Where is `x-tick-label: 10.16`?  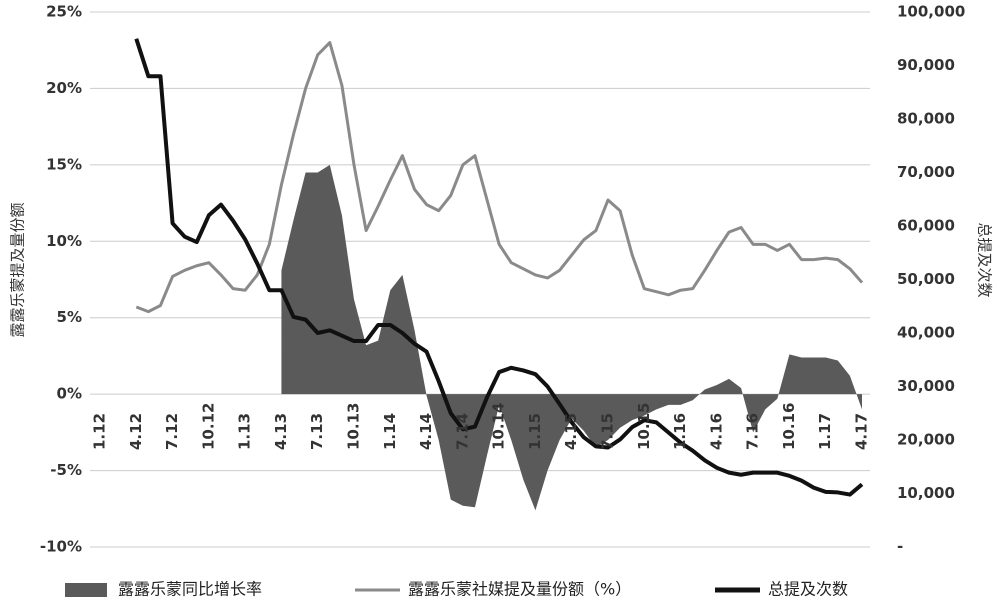
x-tick-label: 10.16 is located at coordinates (789, 426).